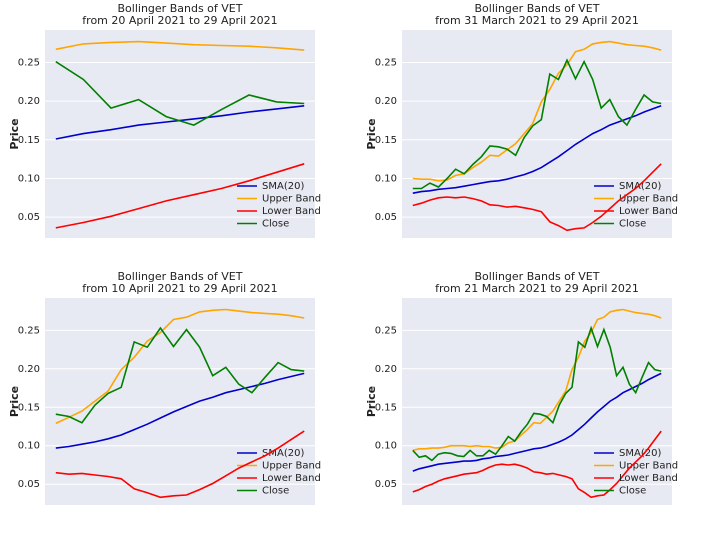 This screenshot has height=535, width=713. What do you see at coordinates (537, 288) in the screenshot?
I see `chart-subtitle: from 21 March 2021 to 29 April 2021` at bounding box center [537, 288].